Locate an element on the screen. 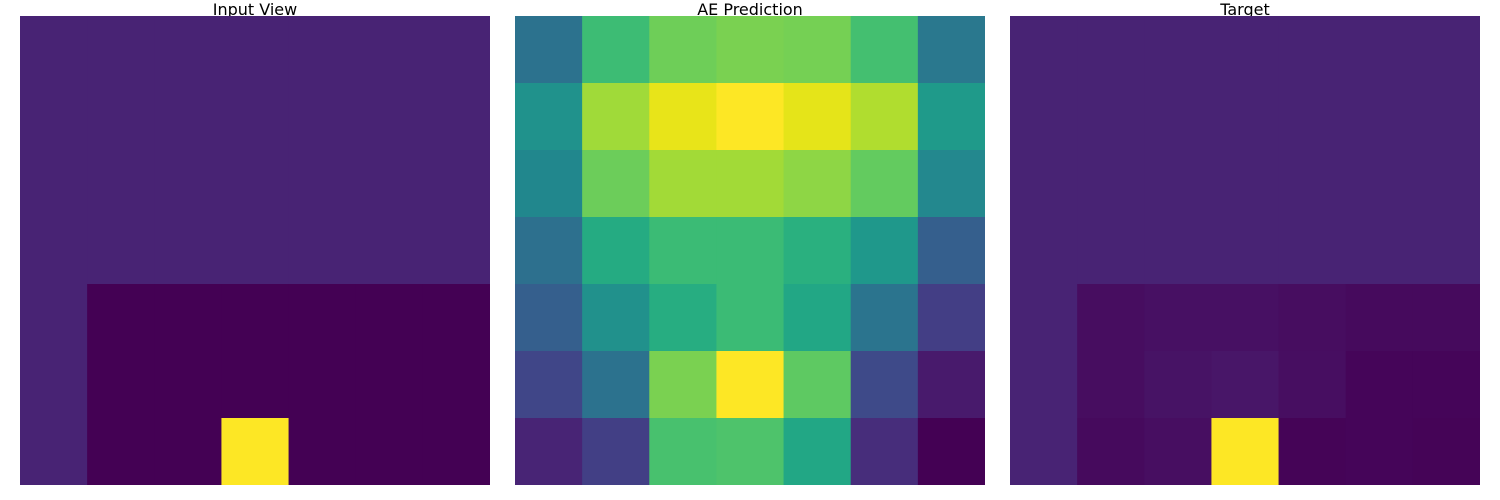 The height and width of the screenshot is (500, 1500). heatmap-cell-r1-c0 is located at coordinates (54, 117).